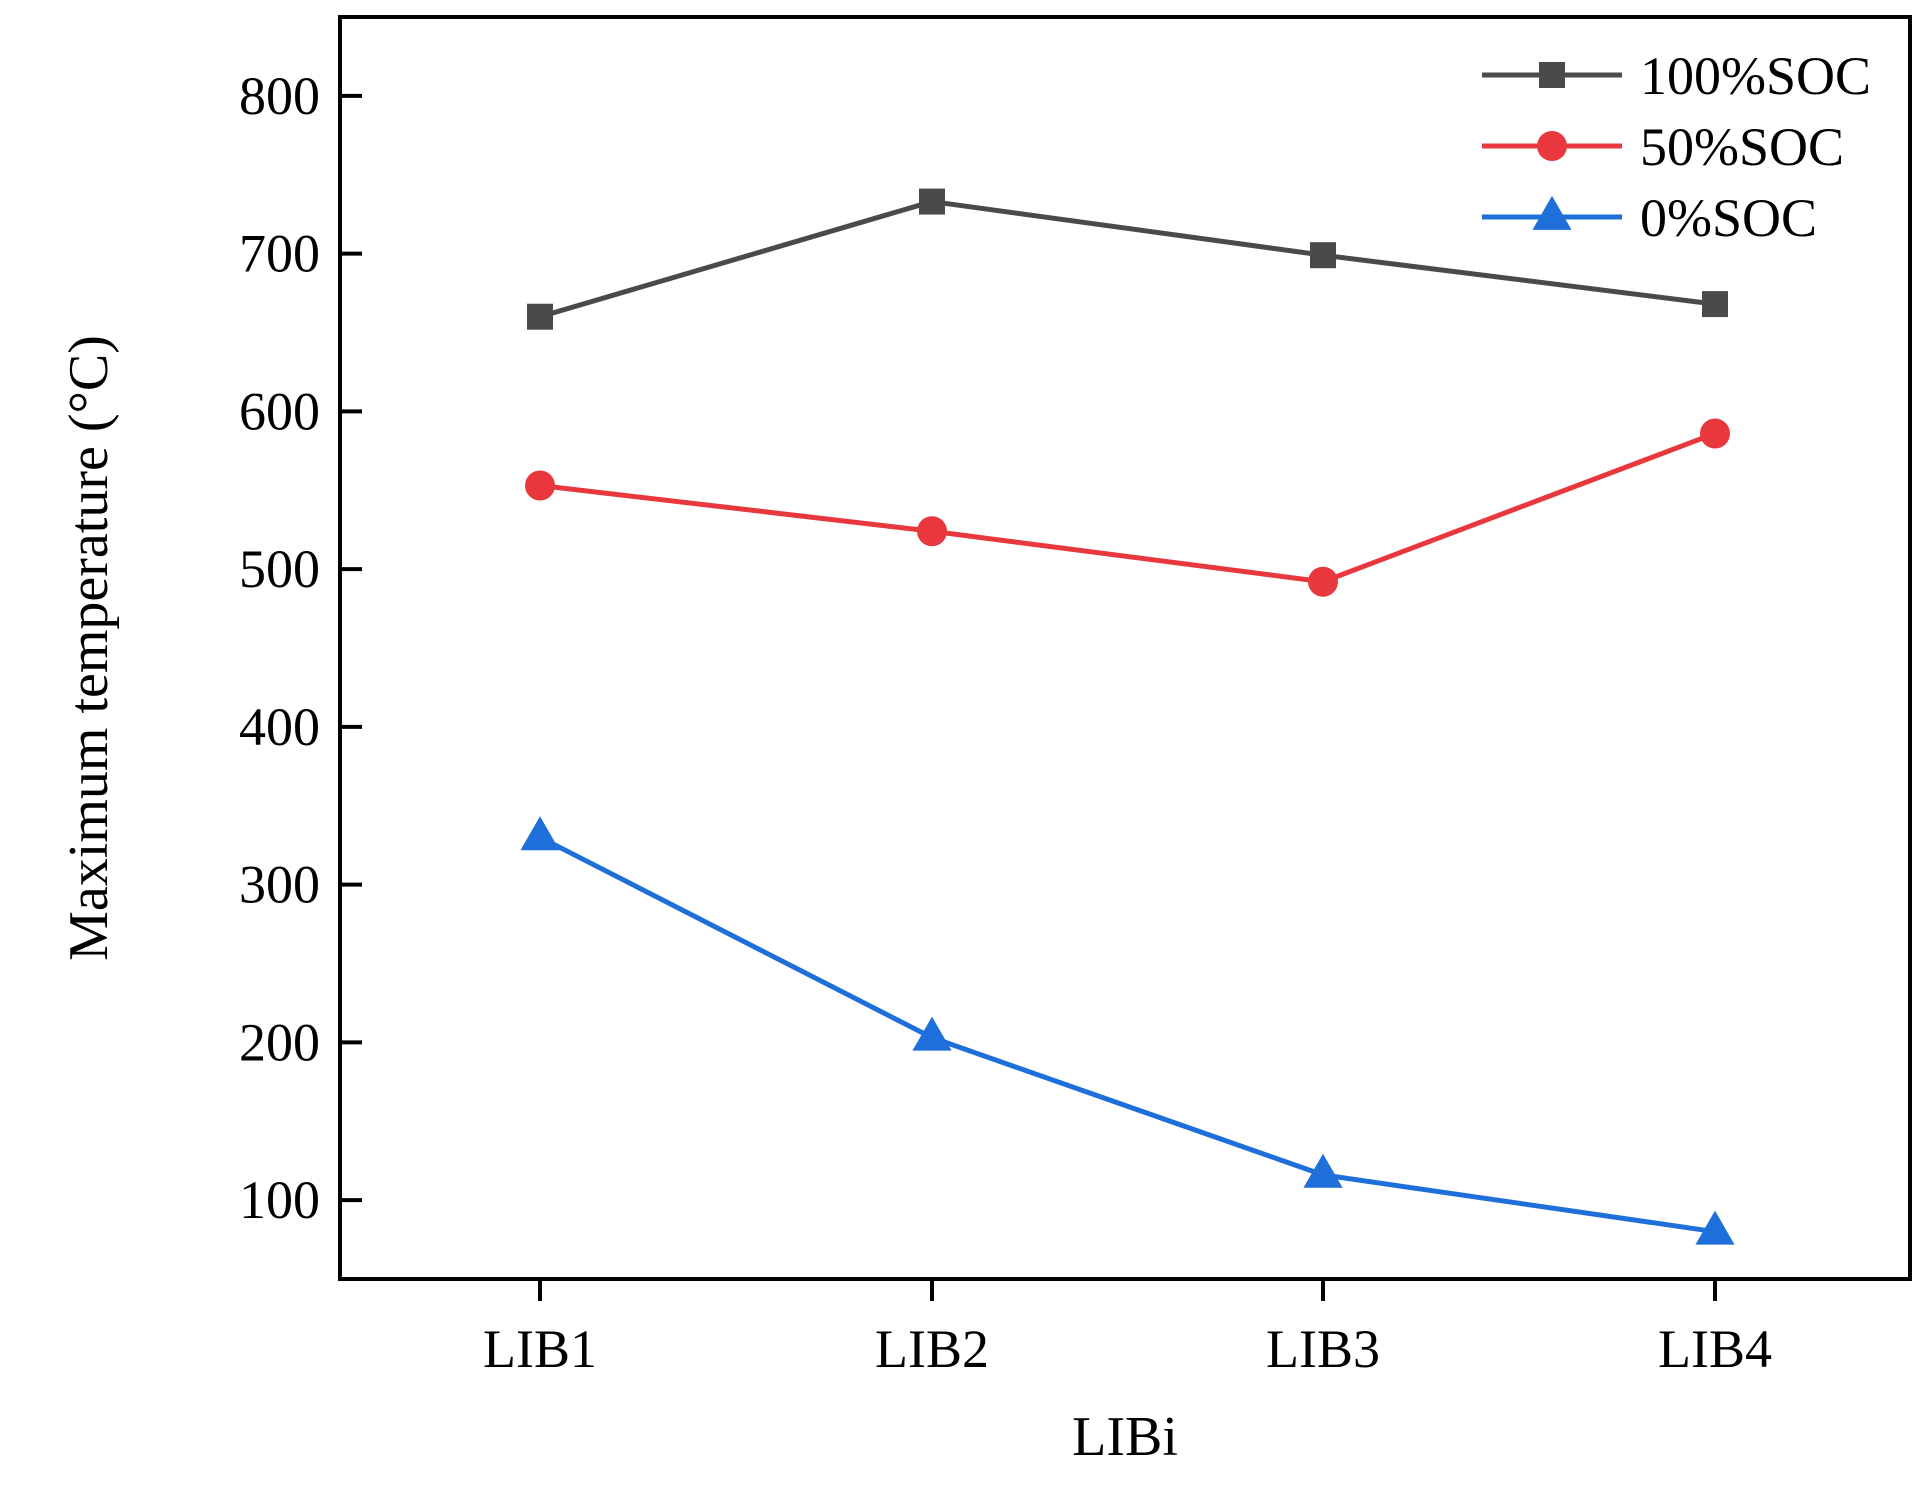  I want to click on legend-item: 50%SOC, so click(1663, 147).